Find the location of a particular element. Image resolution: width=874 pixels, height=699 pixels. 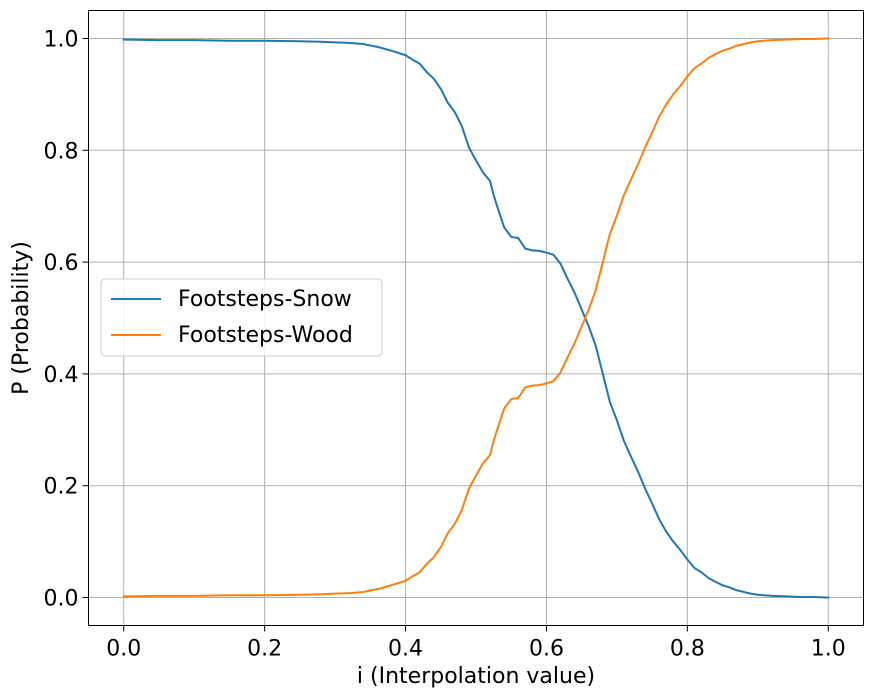

legend-box is located at coordinates (241, 317).